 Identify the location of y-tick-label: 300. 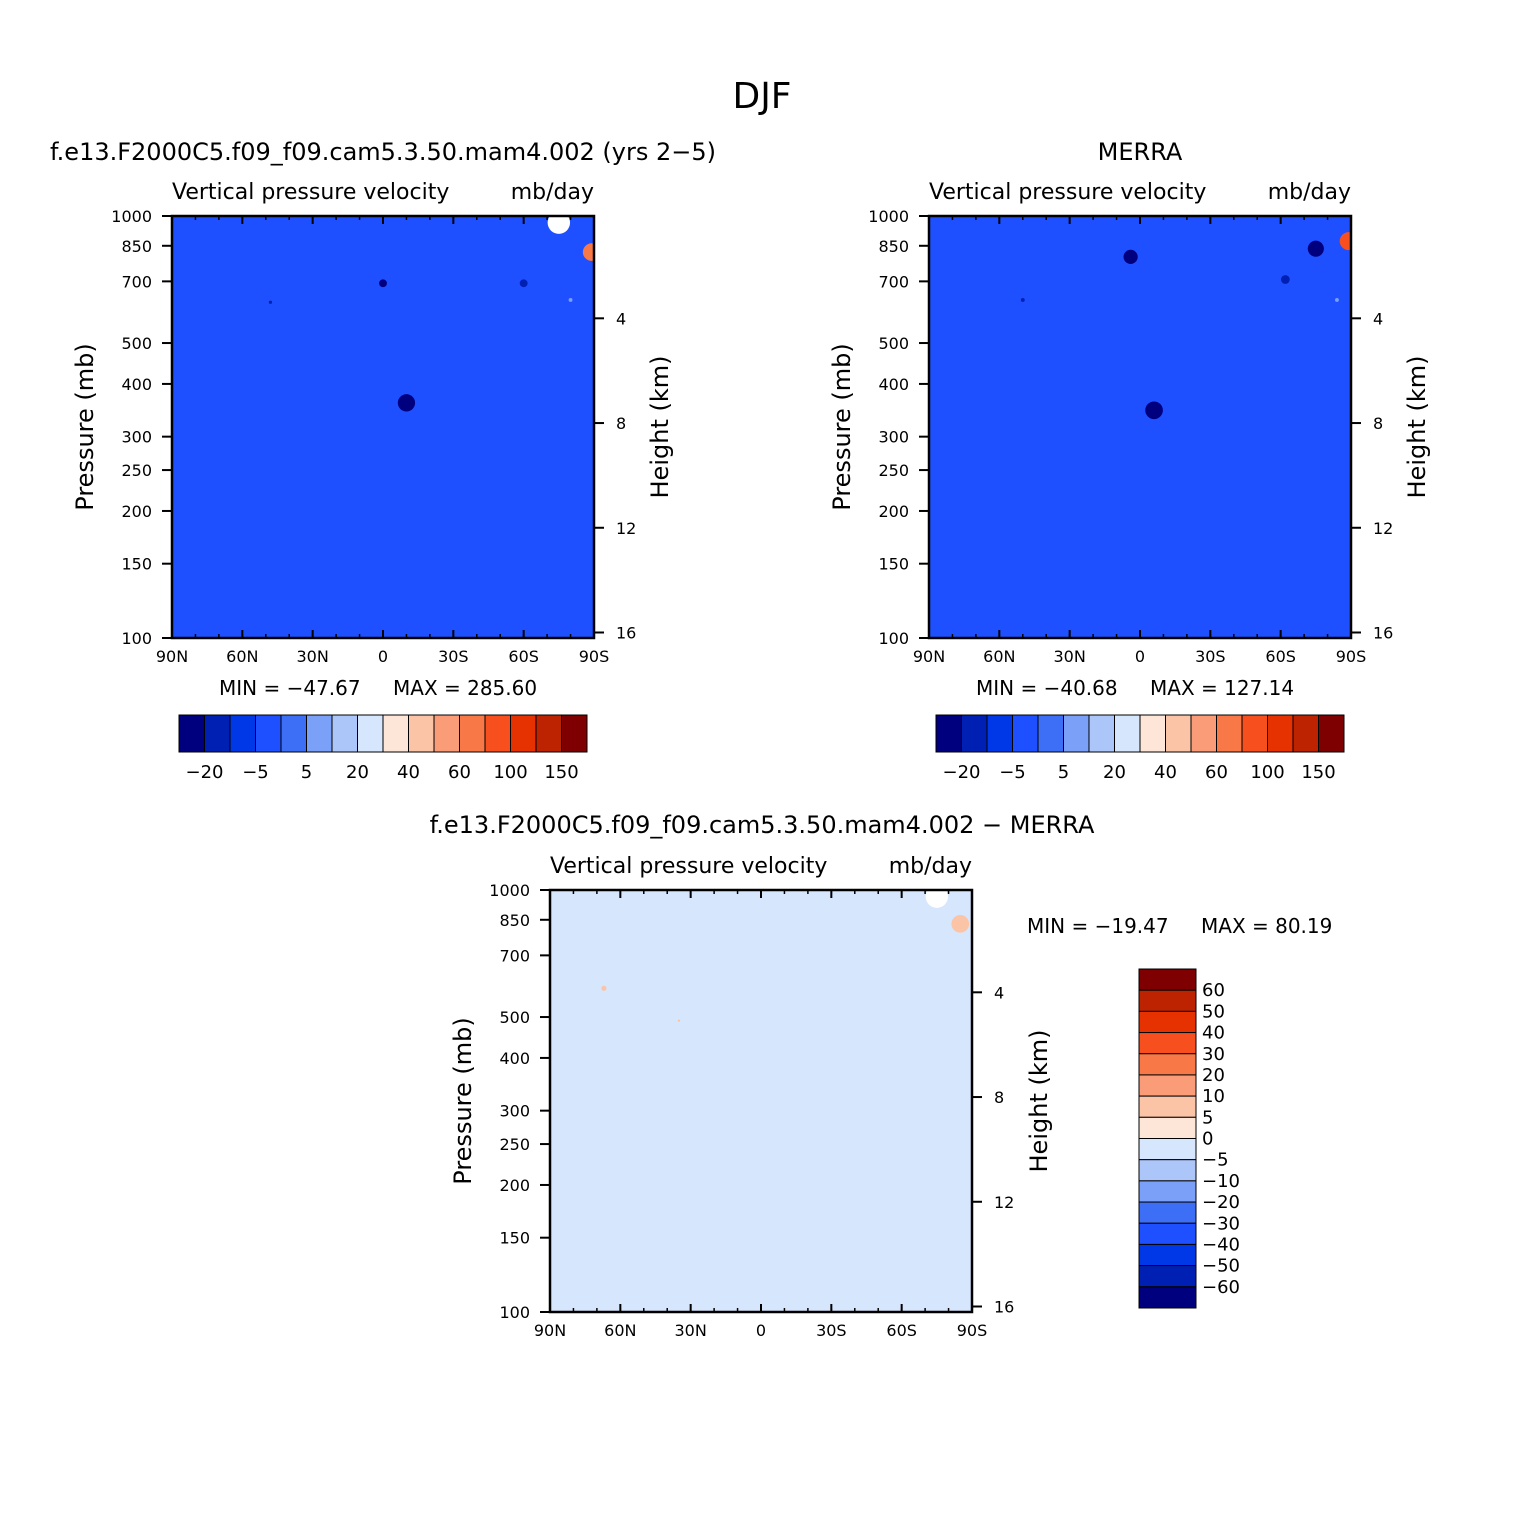
(136, 437).